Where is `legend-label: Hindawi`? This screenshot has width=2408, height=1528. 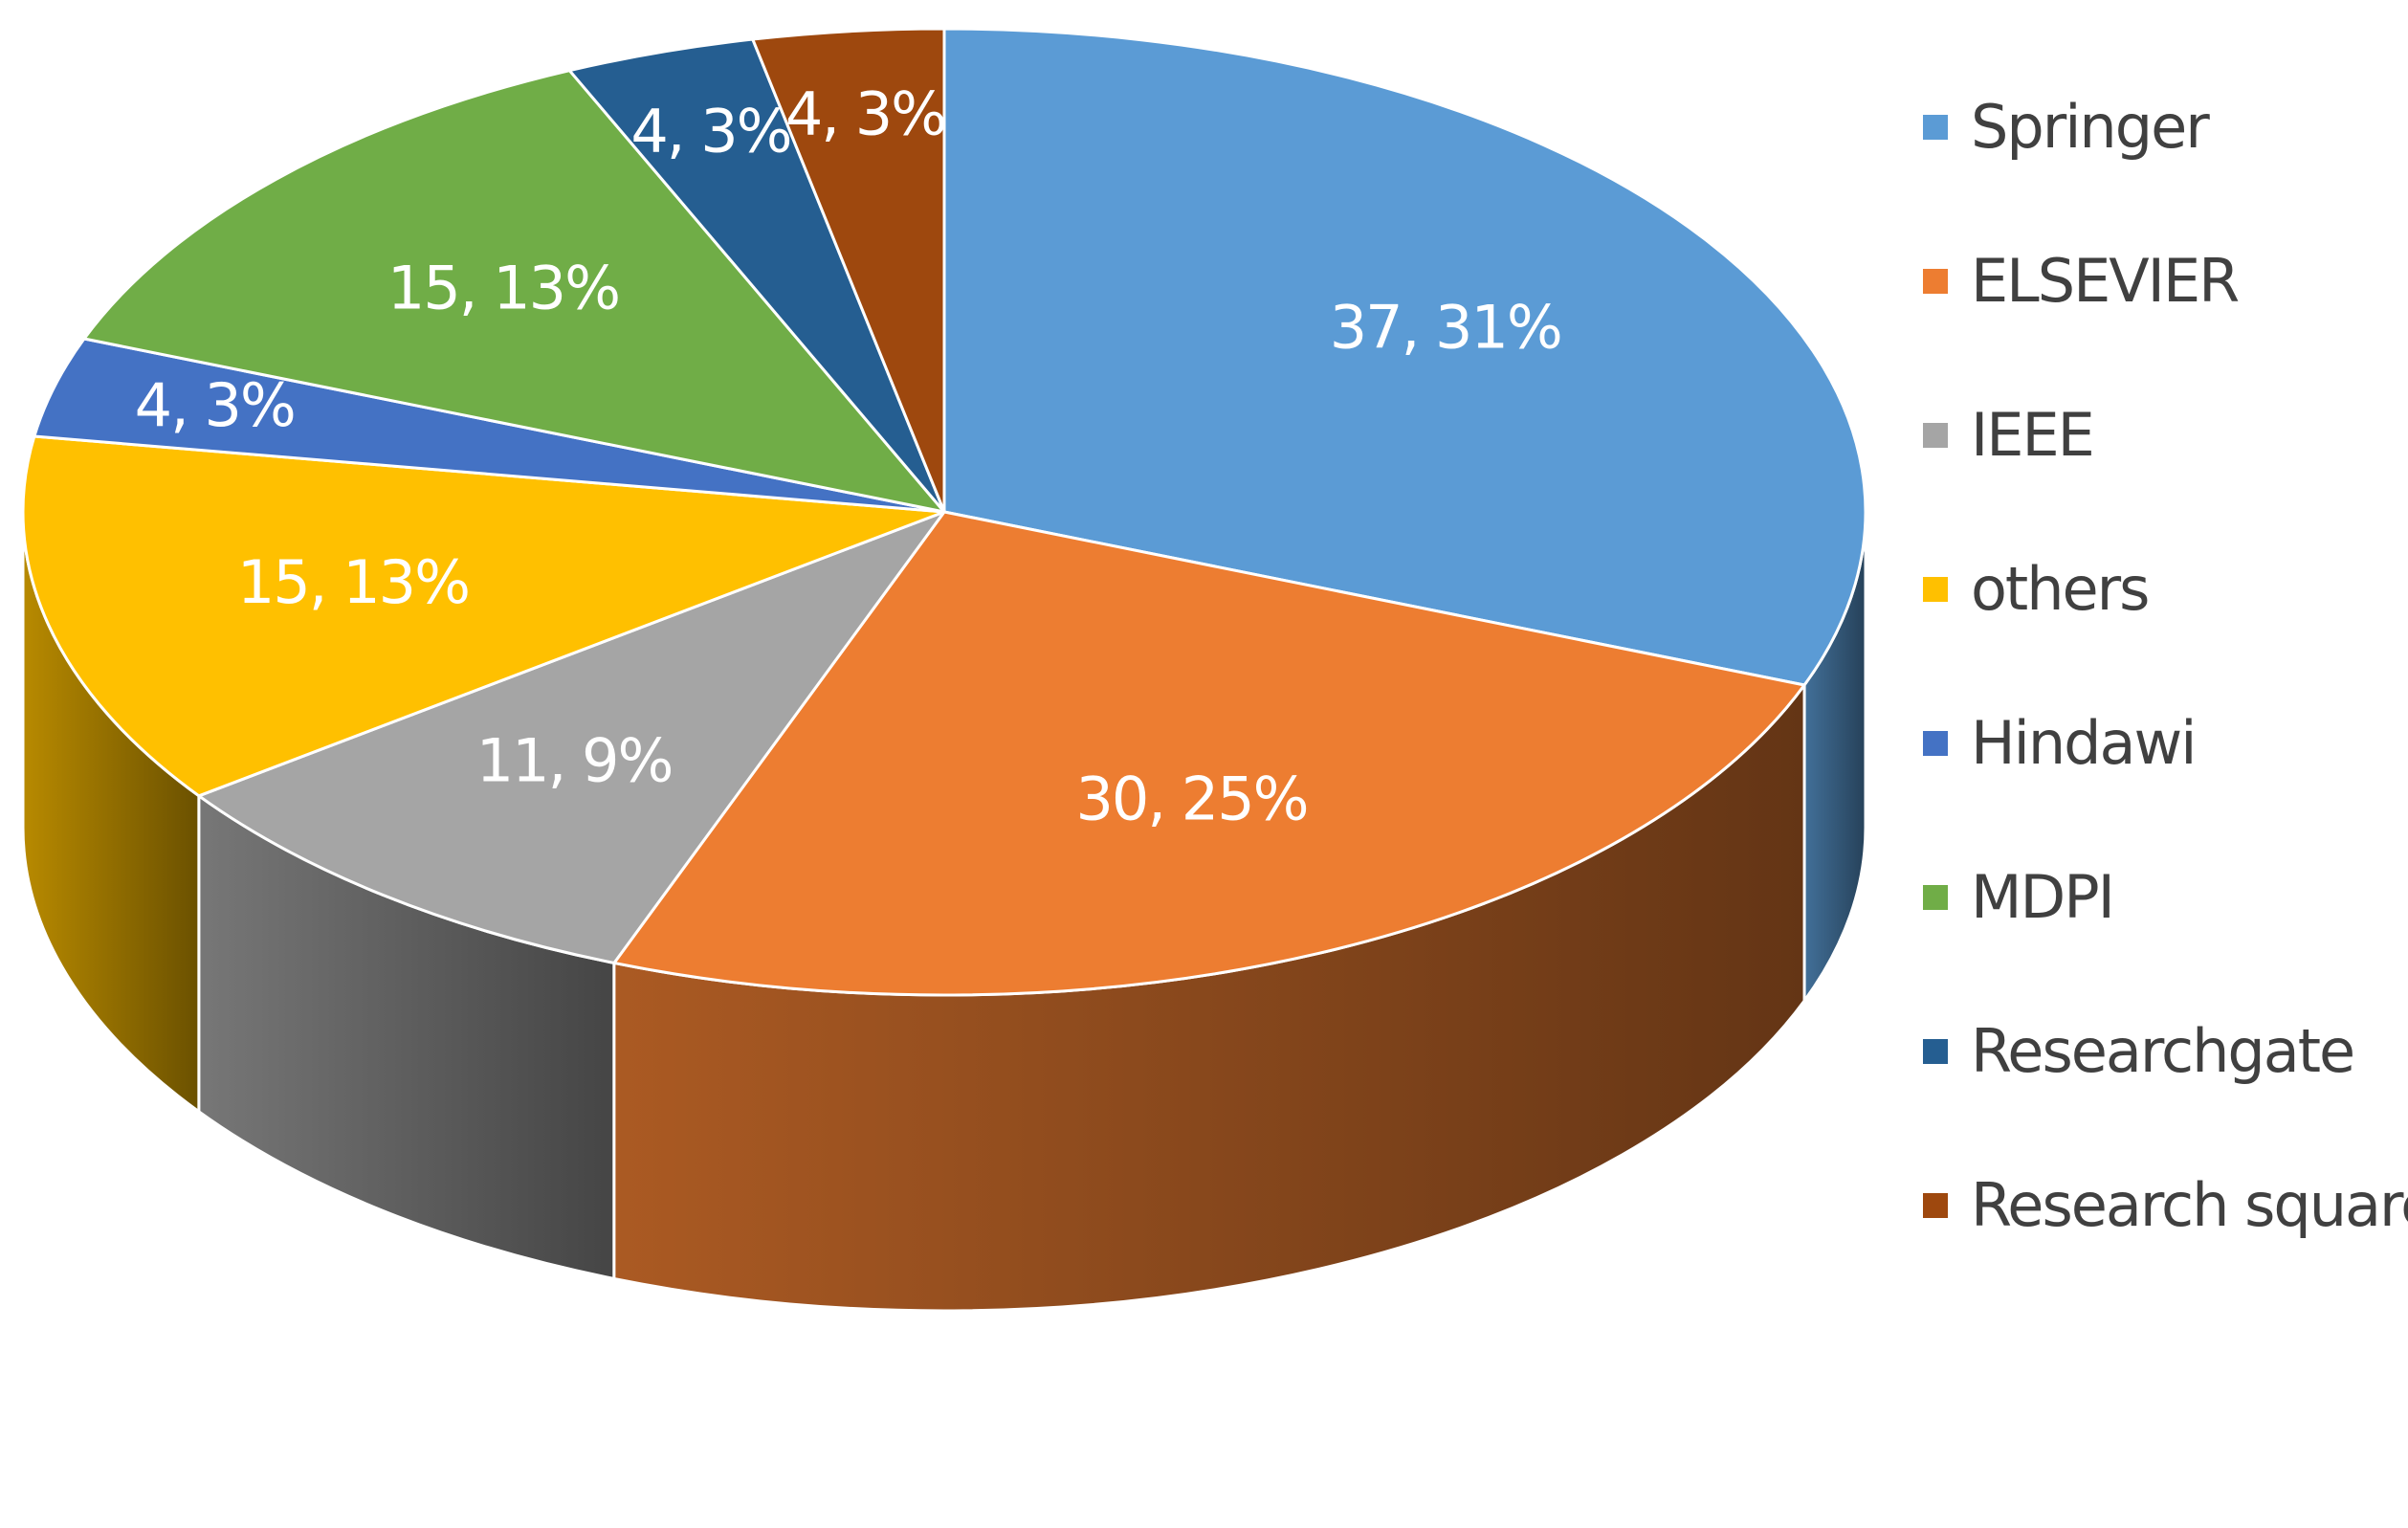 legend-label: Hindawi is located at coordinates (2084, 743).